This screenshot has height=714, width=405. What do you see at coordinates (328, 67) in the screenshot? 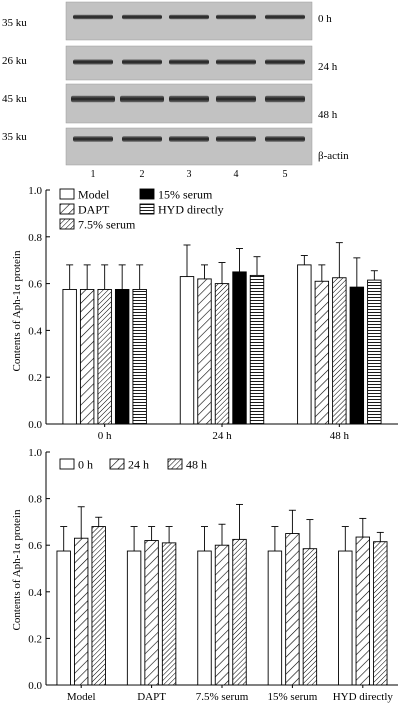
I see `blot-time-label: 24 h` at bounding box center [328, 67].